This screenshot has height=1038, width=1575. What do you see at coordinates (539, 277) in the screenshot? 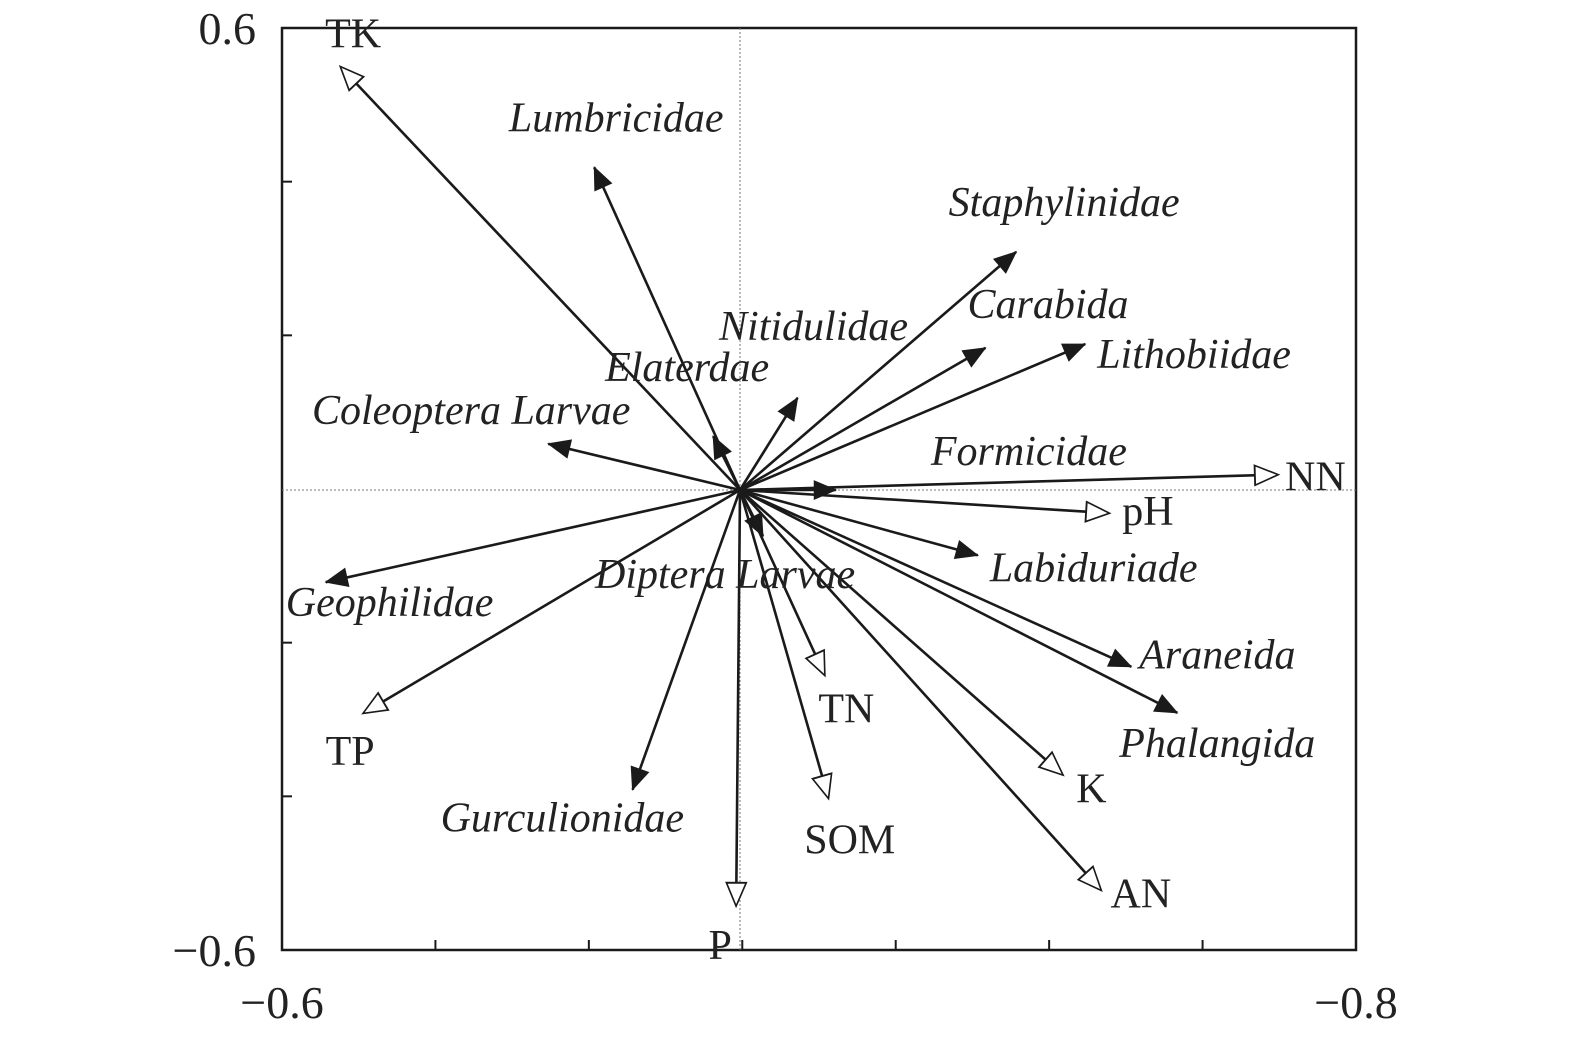
I see `env-arrow-tk` at bounding box center [539, 277].